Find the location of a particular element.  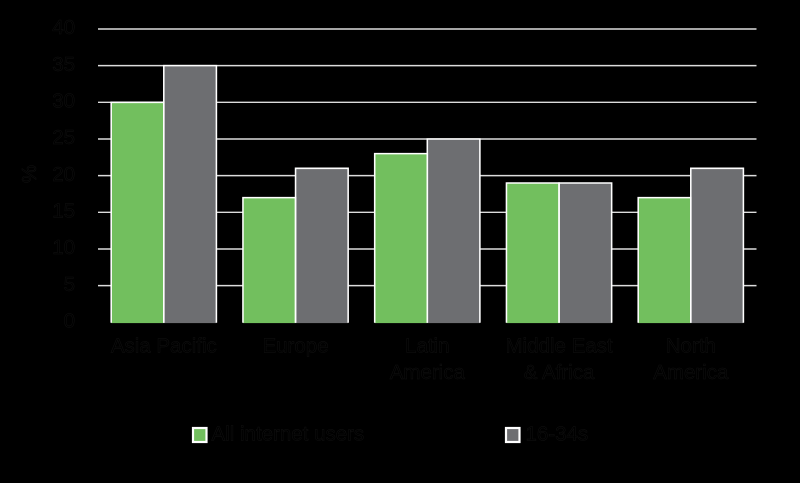

svg-text: Europe is located at coordinates (295, 346).